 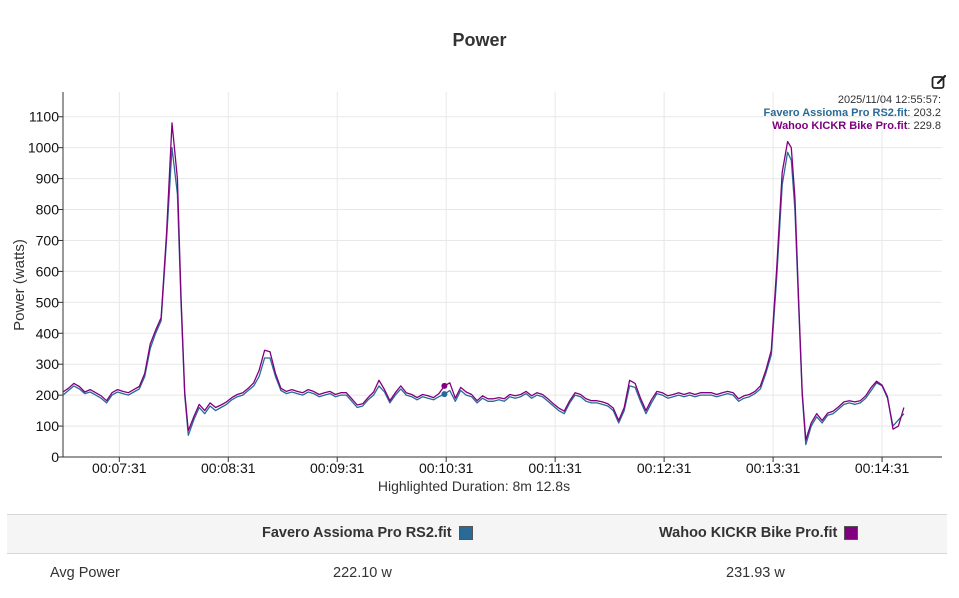 I want to click on legend-entry: Favero Assioma Pro RS2.fit: 203.2, so click(x=853, y=113).